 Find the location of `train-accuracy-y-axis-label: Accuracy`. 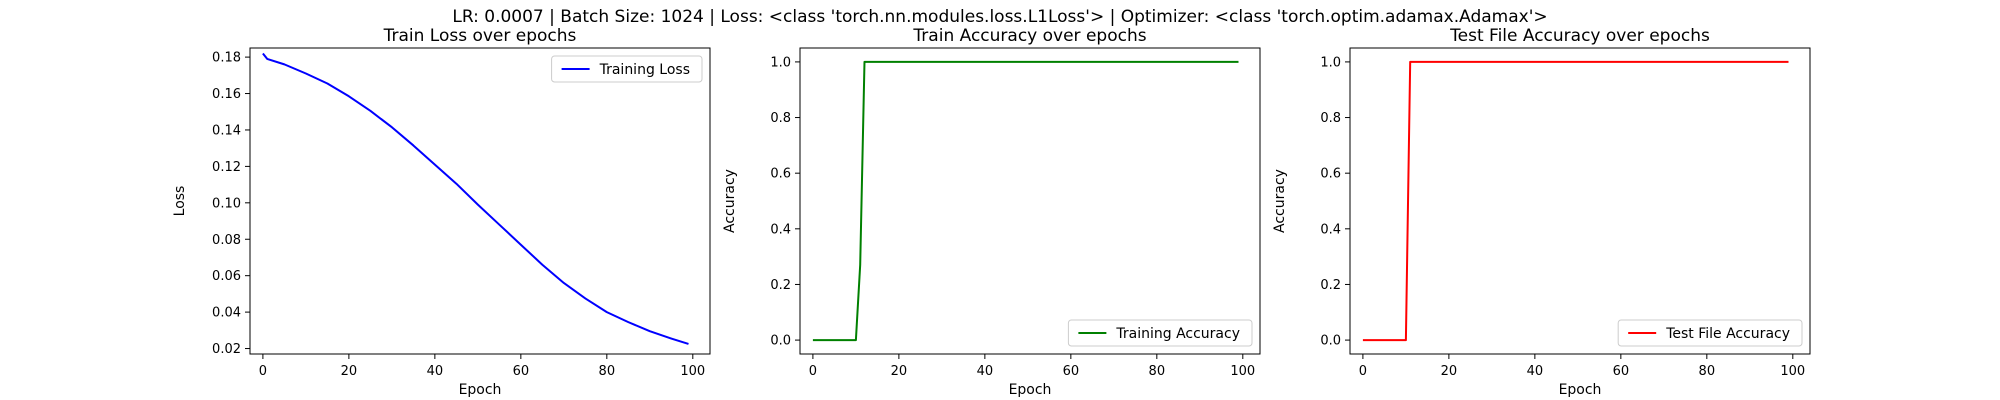

train-accuracy-y-axis-label: Accuracy is located at coordinates (730, 201).